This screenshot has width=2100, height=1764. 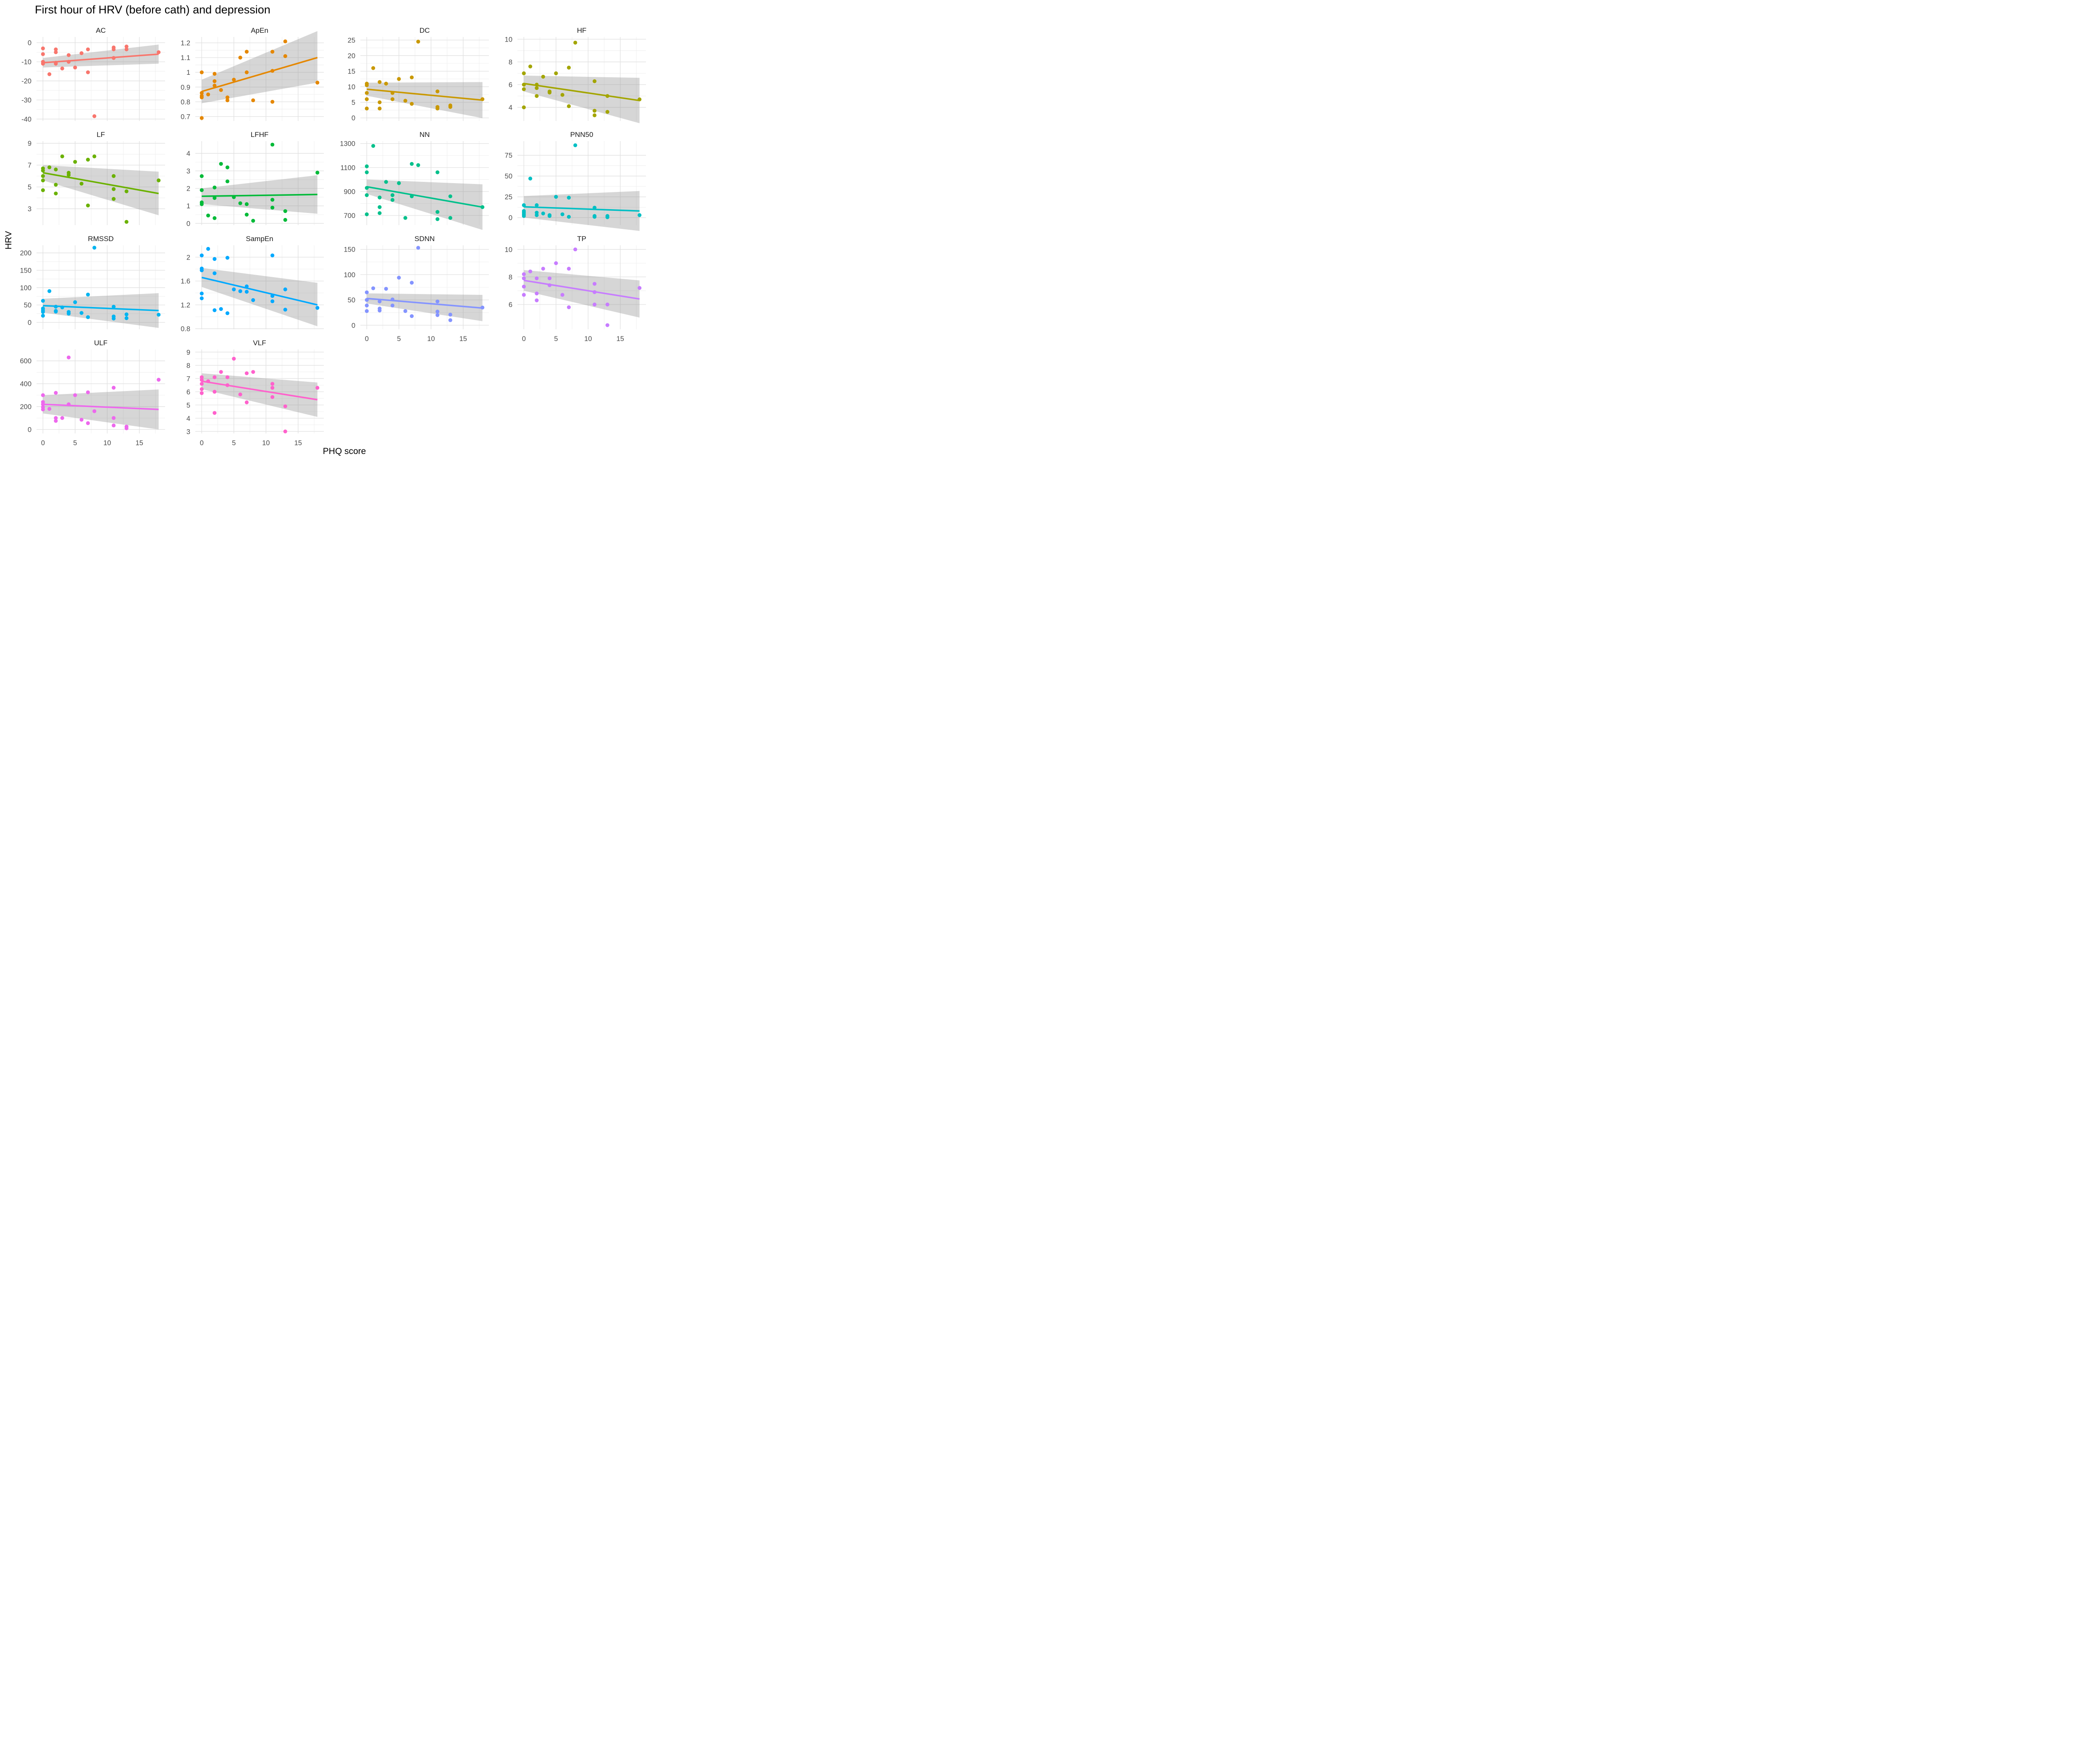 What do you see at coordinates (26, 271) in the screenshot?
I see `y-tick-label: 150` at bounding box center [26, 271].